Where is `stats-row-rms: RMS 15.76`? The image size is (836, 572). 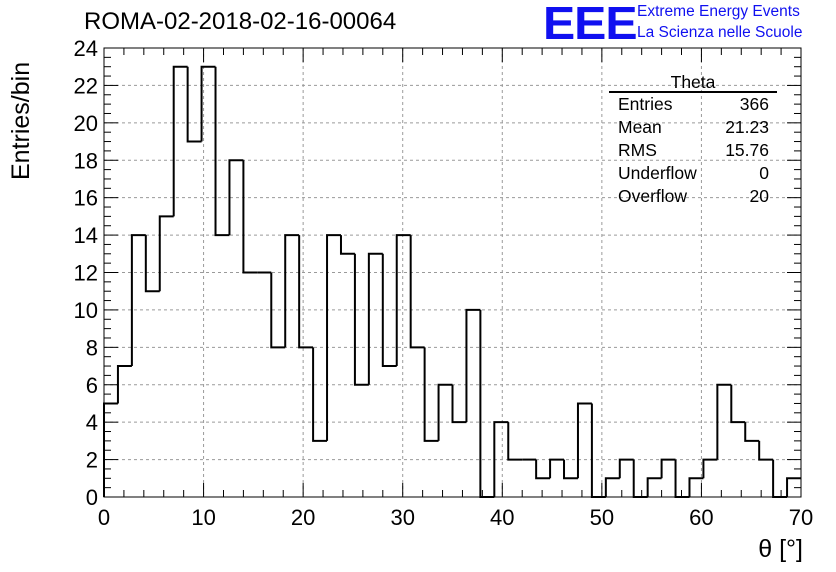
stats-row-rms: RMS 15.76 is located at coordinates (693, 150).